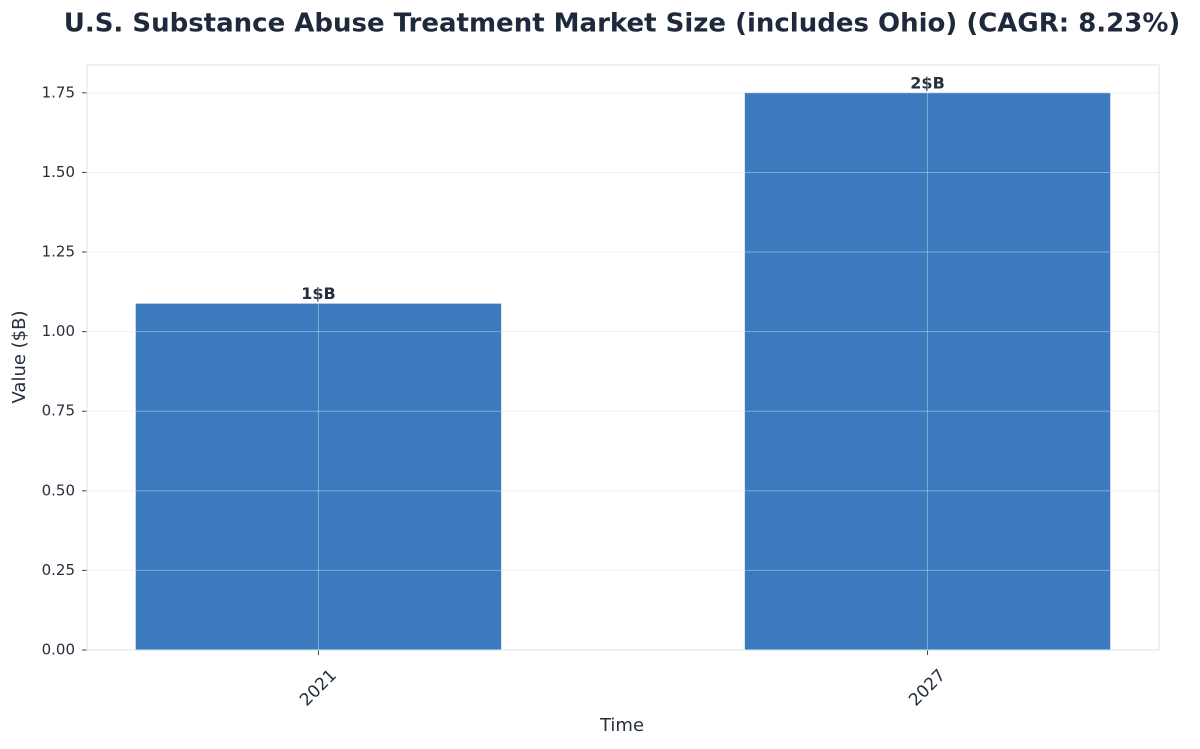 This screenshot has width=1200, height=749. Describe the element at coordinates (318, 688) in the screenshot. I see `x-tick-label: 2021` at that location.